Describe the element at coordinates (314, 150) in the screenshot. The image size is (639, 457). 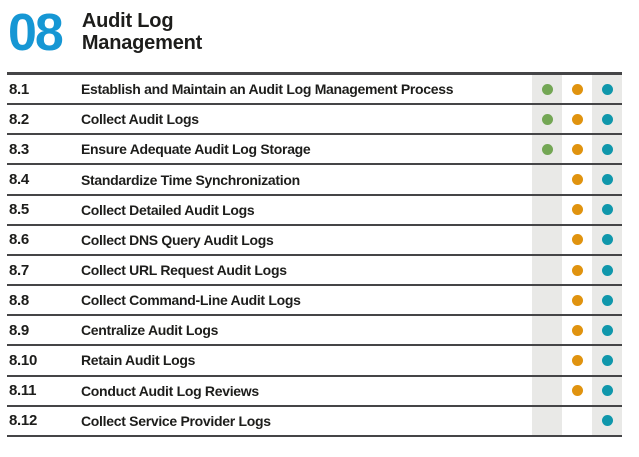
I see `table-row: 8.3 Ensure Adequate Audit Log Storage` at that location.